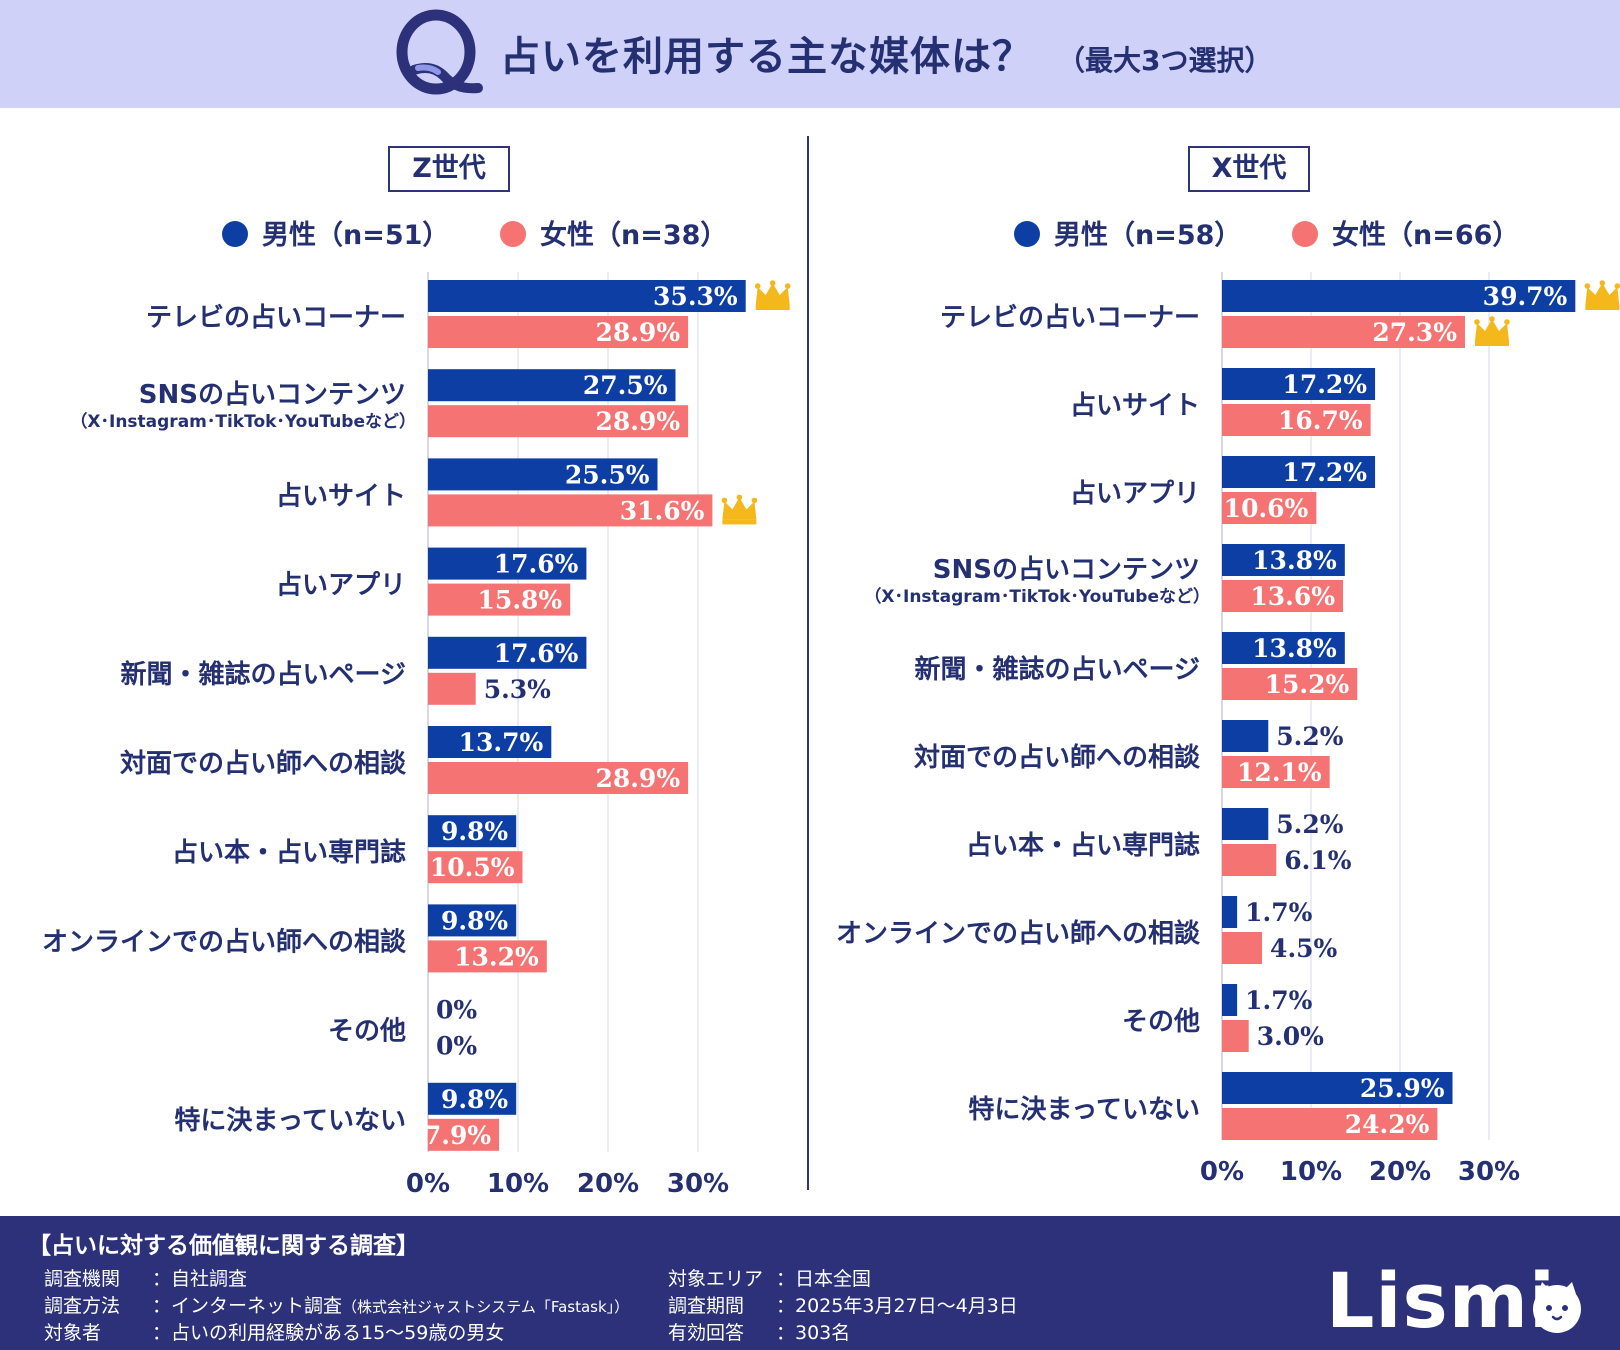 The image size is (1620, 1350). What do you see at coordinates (1441, 1300) in the screenshot?
I see `brand-logo: Lismi` at bounding box center [1441, 1300].